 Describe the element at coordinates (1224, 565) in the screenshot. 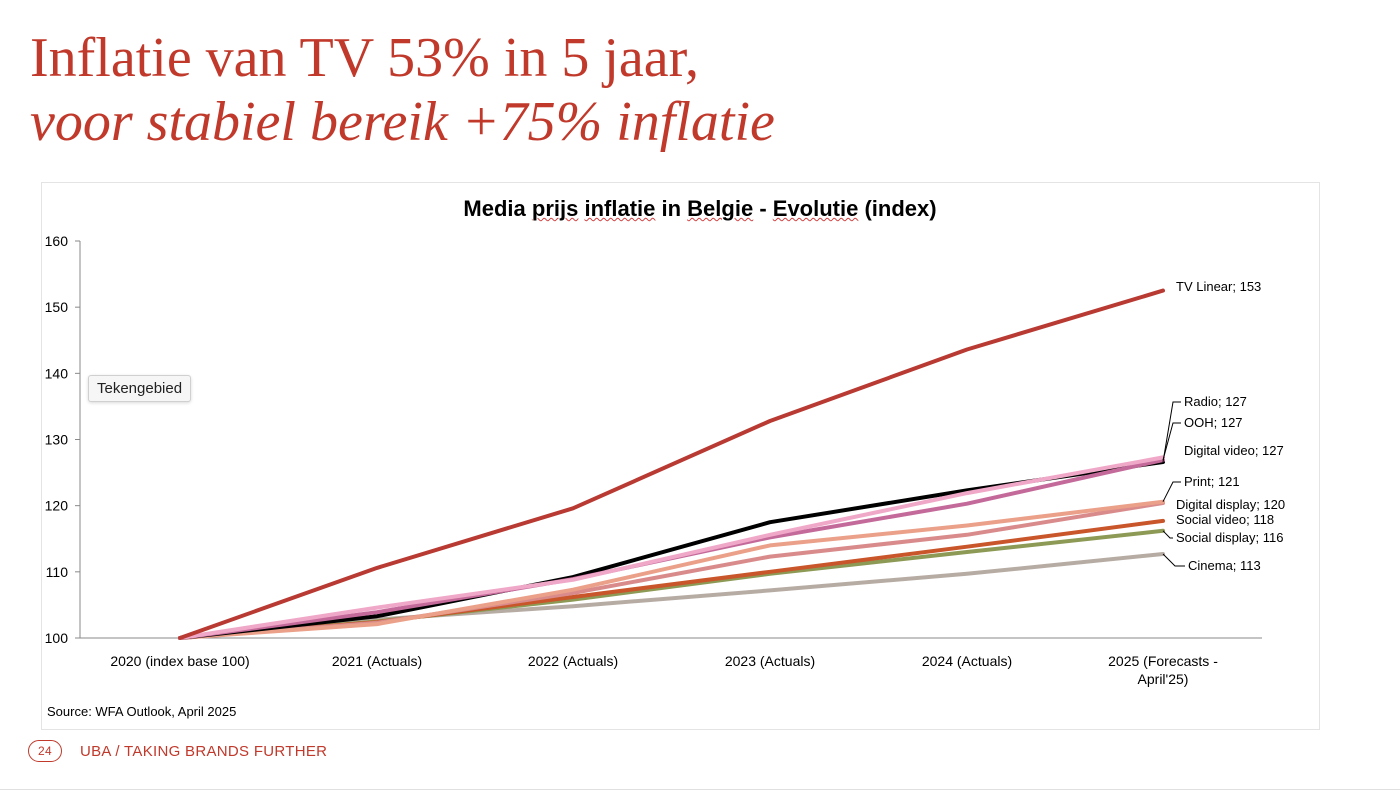

I see `data-label-cinema: Cinema; 113` at that location.